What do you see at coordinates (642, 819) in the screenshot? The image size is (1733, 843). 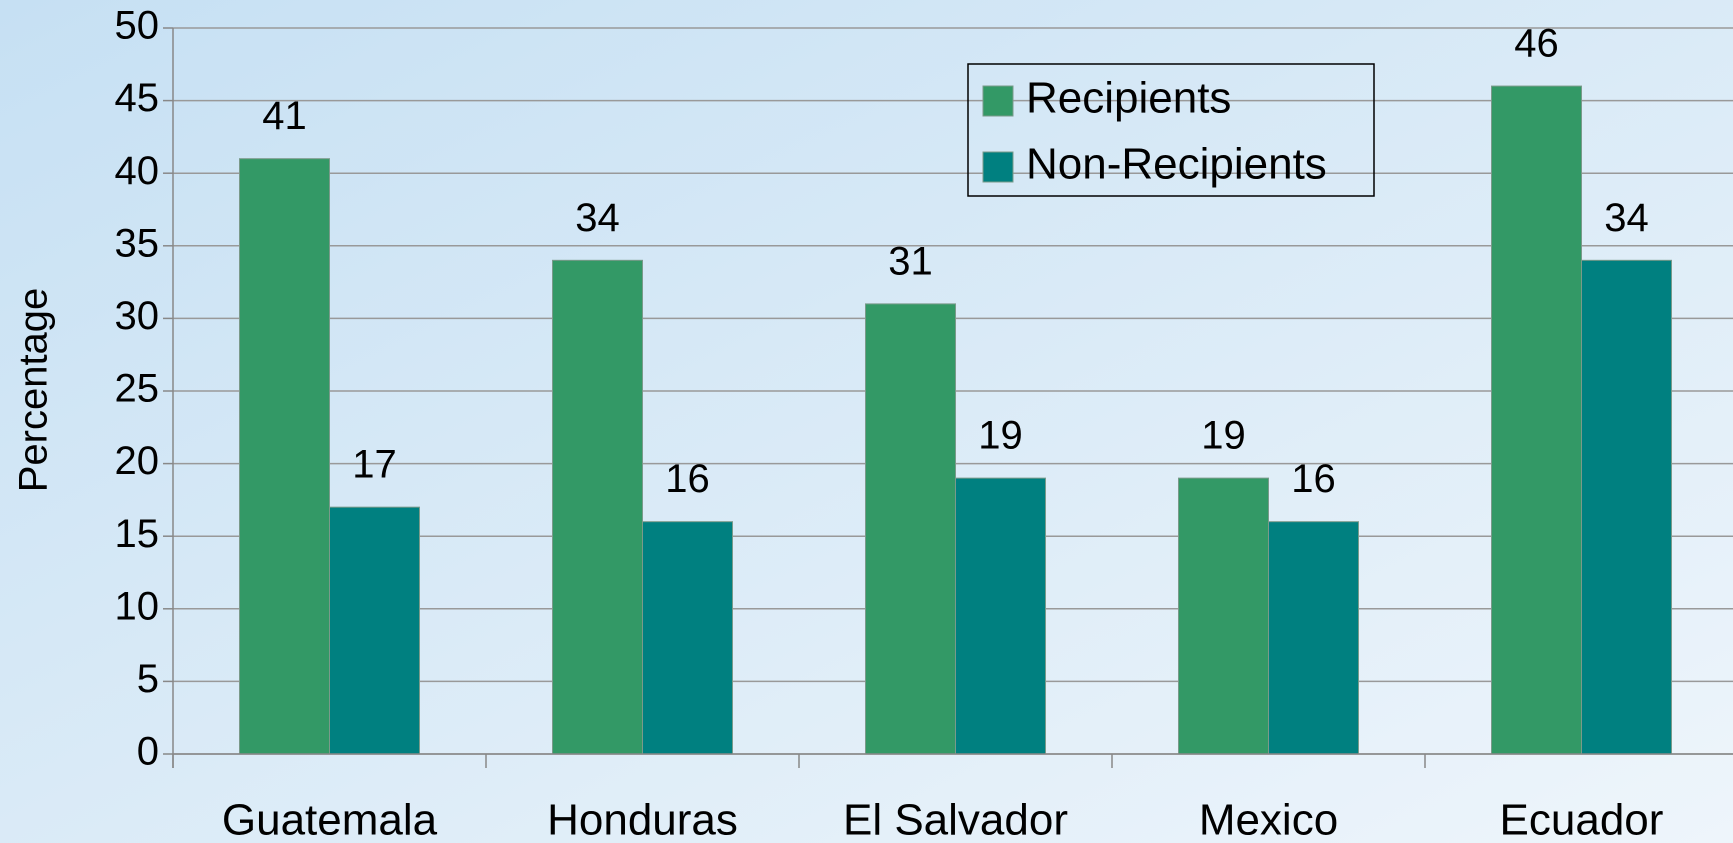 I see `x-tick-label: Honduras` at bounding box center [642, 819].